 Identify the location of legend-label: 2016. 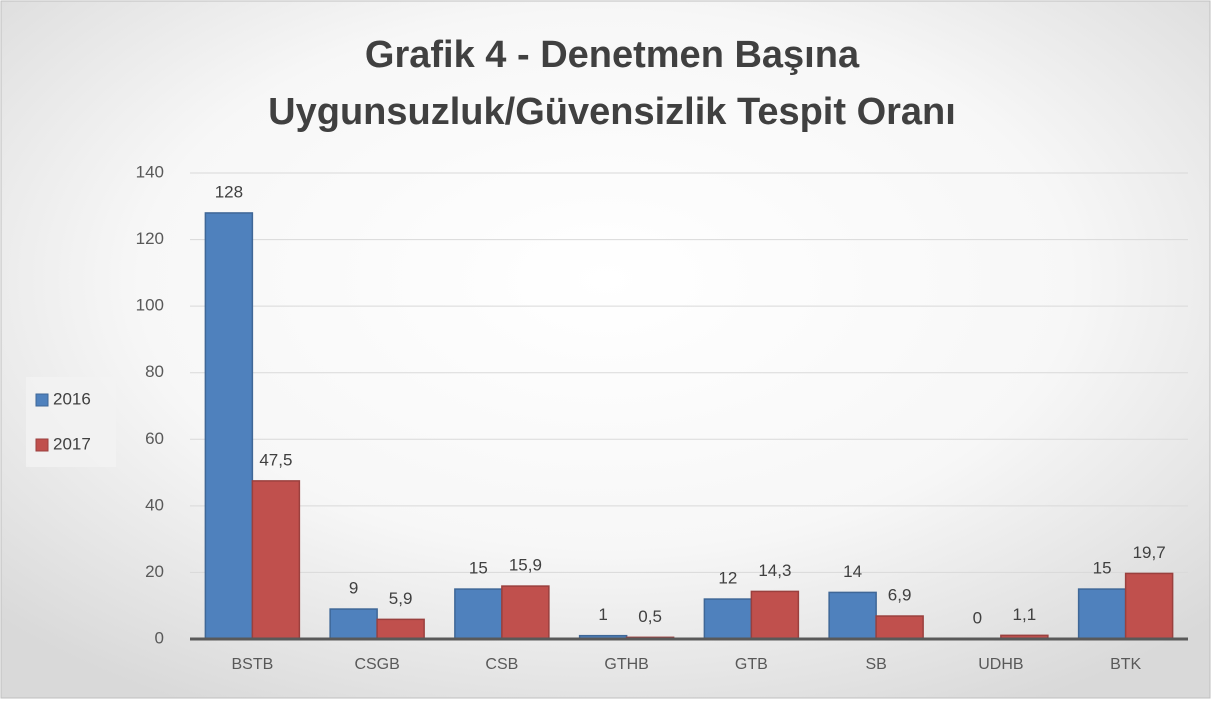
(72, 398).